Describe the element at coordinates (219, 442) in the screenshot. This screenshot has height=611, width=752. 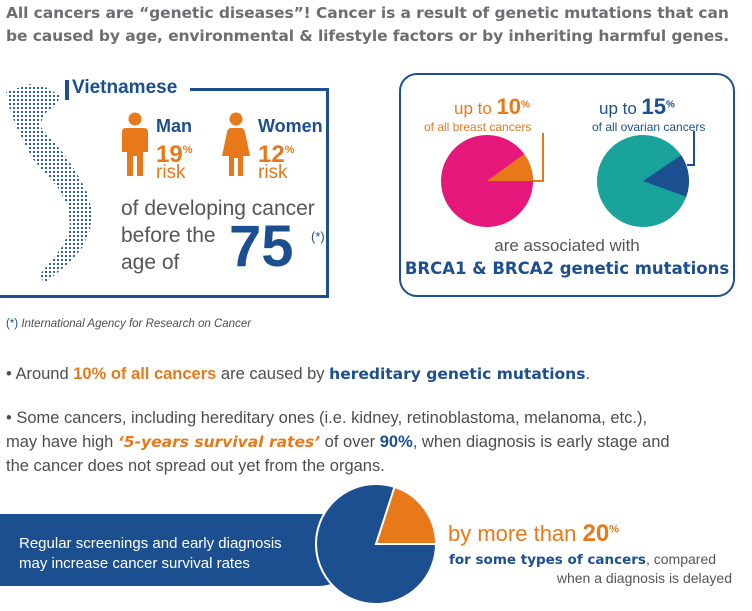
I see `bullet2-survival-phrase: ‘5-years survival rates’` at that location.